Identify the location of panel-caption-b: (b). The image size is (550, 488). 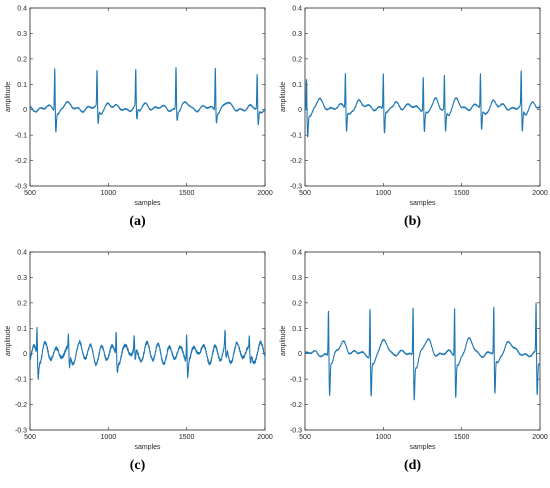
(412, 221).